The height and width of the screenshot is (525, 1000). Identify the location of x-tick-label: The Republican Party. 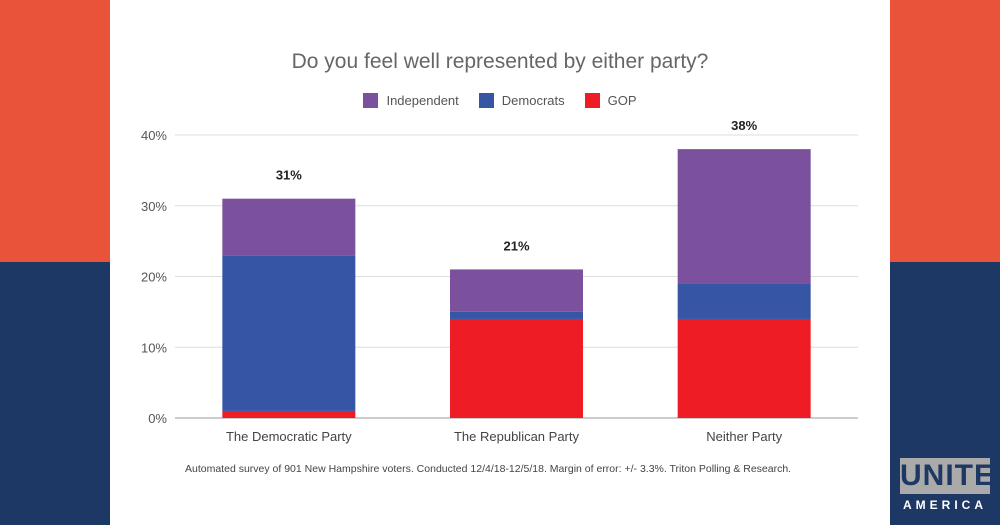
(517, 436).